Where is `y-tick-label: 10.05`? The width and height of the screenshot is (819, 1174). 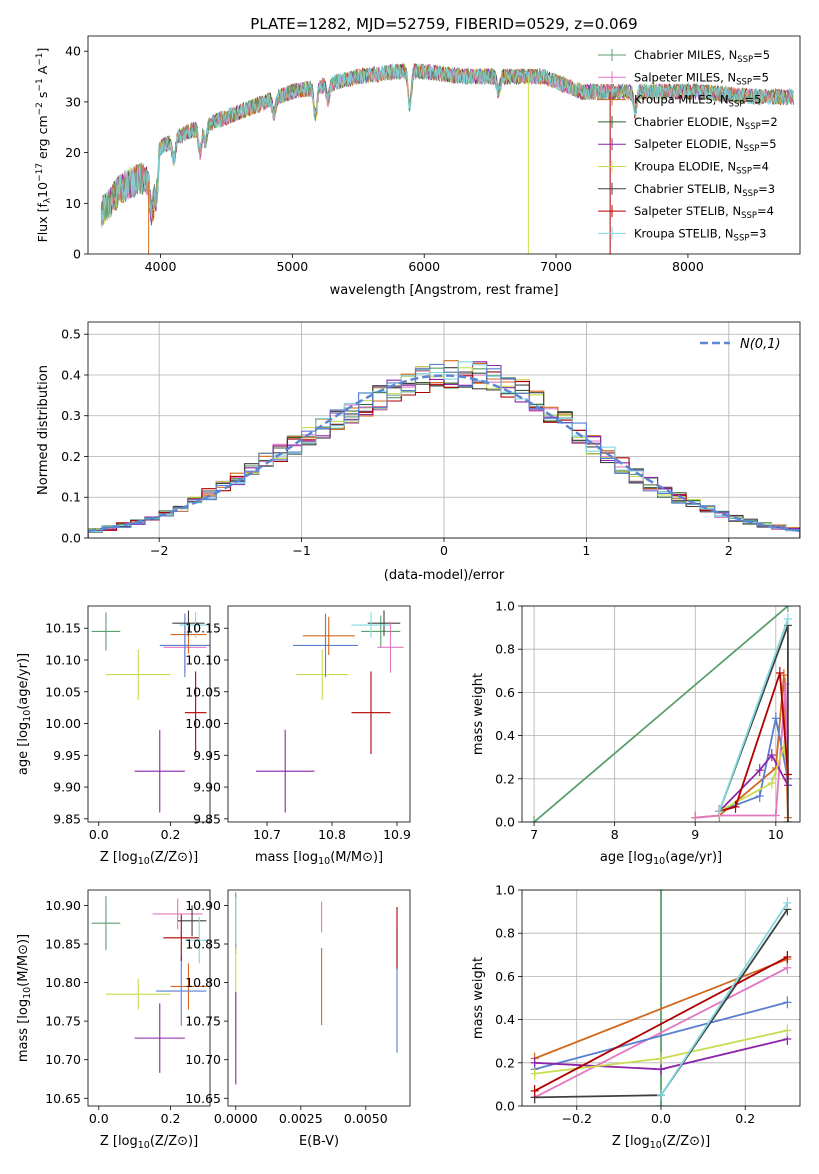
y-tick-label: 10.05 is located at coordinates (203, 691).